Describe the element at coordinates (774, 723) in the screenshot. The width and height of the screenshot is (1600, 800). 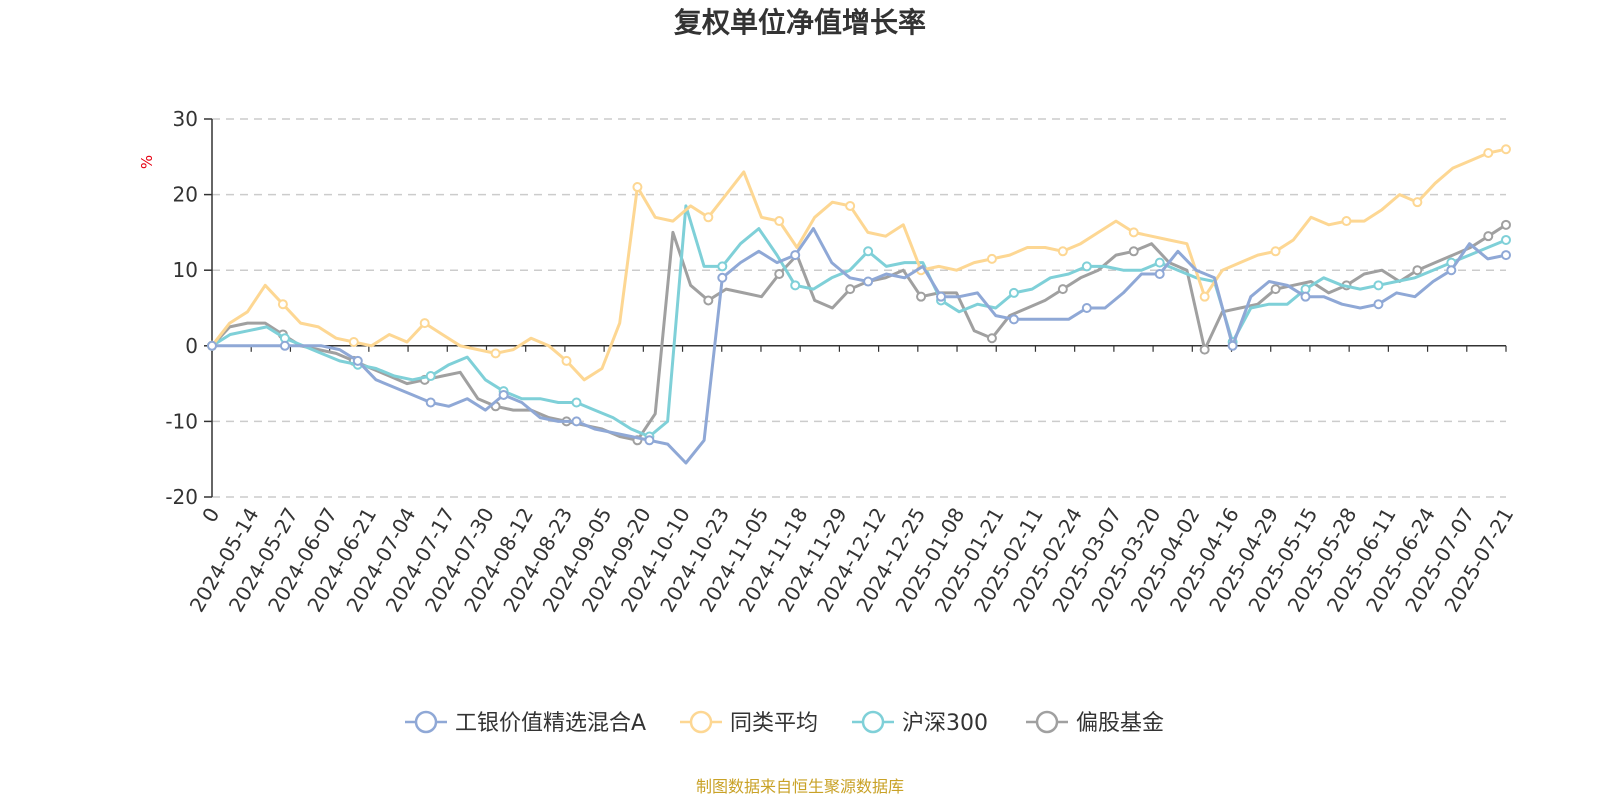
I see `legend-label: 同类平均` at that location.